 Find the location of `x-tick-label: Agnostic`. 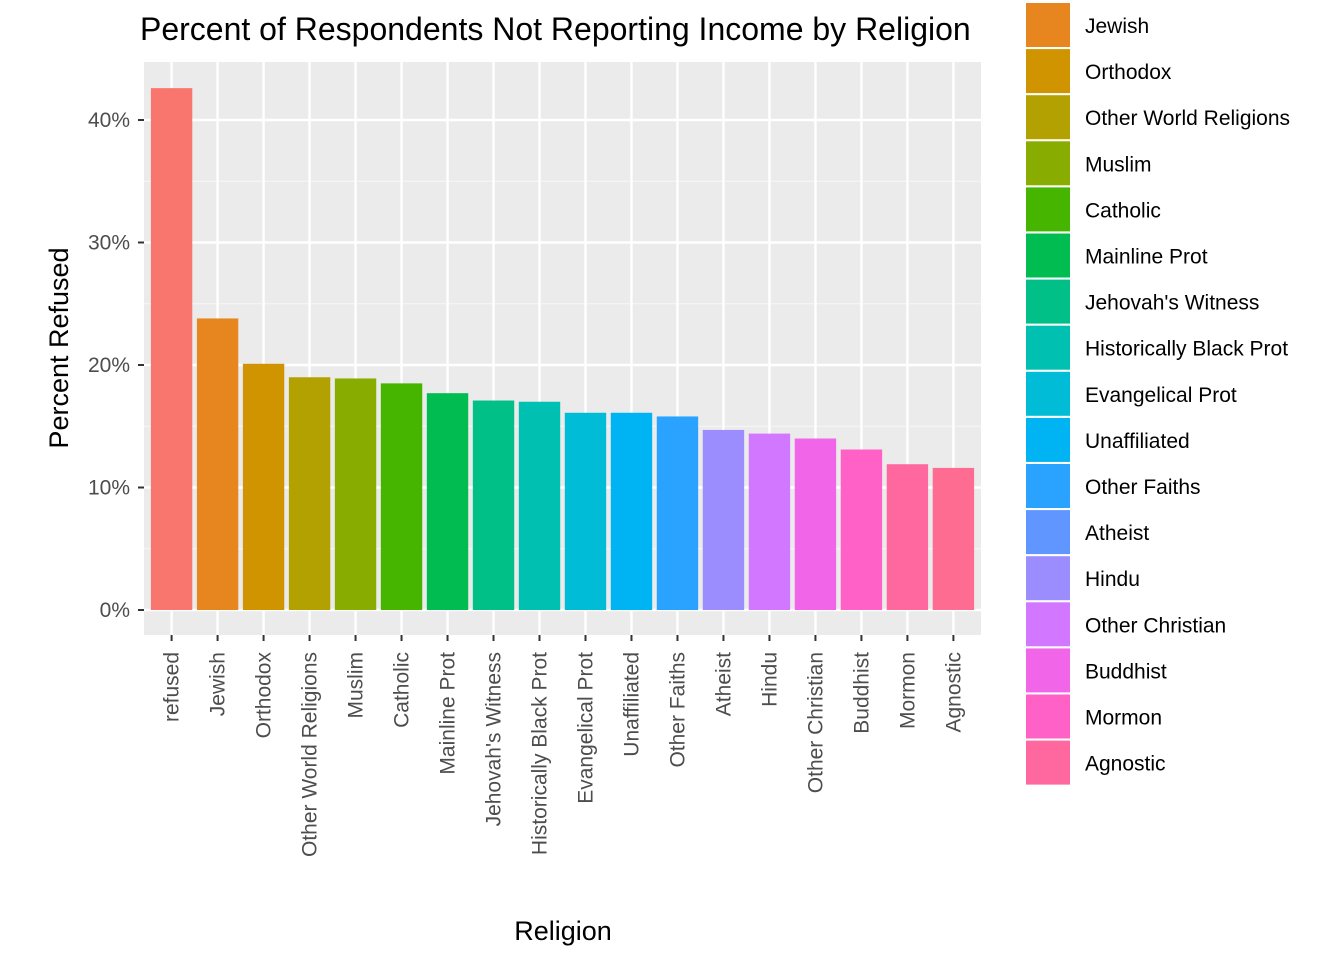

x-tick-label: Agnostic is located at coordinates (953, 692).